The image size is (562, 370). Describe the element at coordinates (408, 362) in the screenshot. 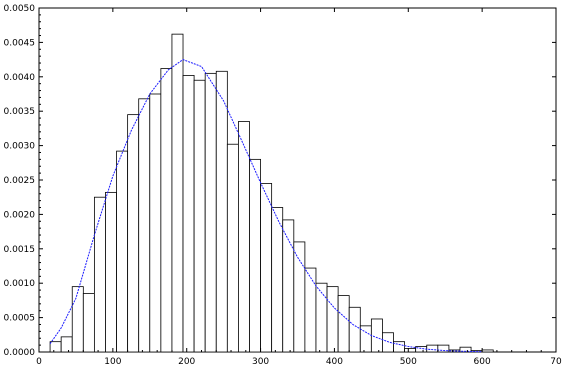

I see `x-tick-label: 500` at that location.